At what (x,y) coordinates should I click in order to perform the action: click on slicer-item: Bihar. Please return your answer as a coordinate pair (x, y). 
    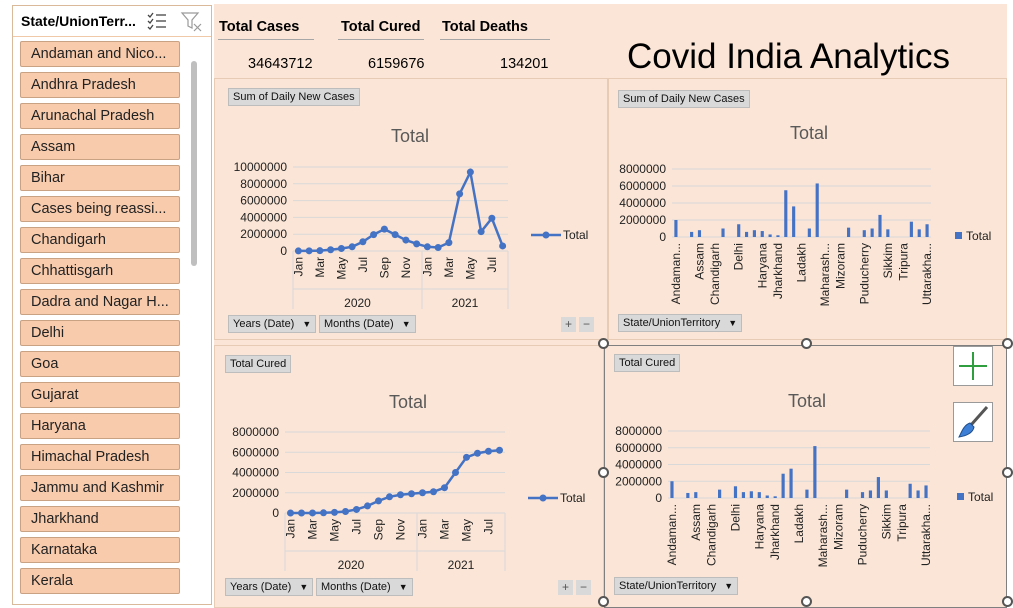
    Looking at the image, I should click on (100, 178).